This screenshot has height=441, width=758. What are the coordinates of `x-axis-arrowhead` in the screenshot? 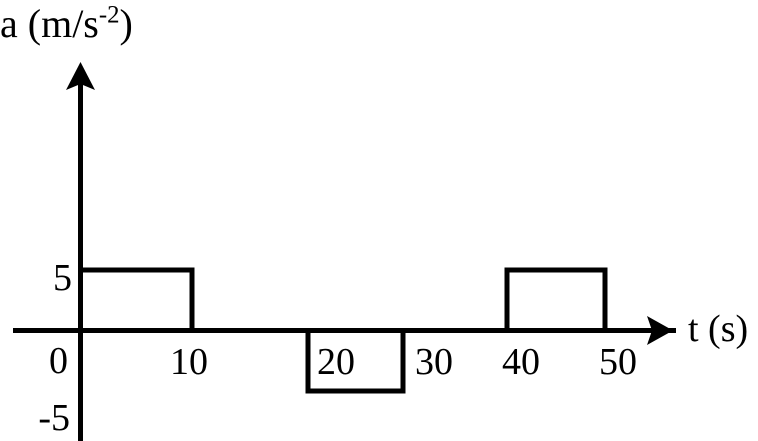 It's located at (660, 330).